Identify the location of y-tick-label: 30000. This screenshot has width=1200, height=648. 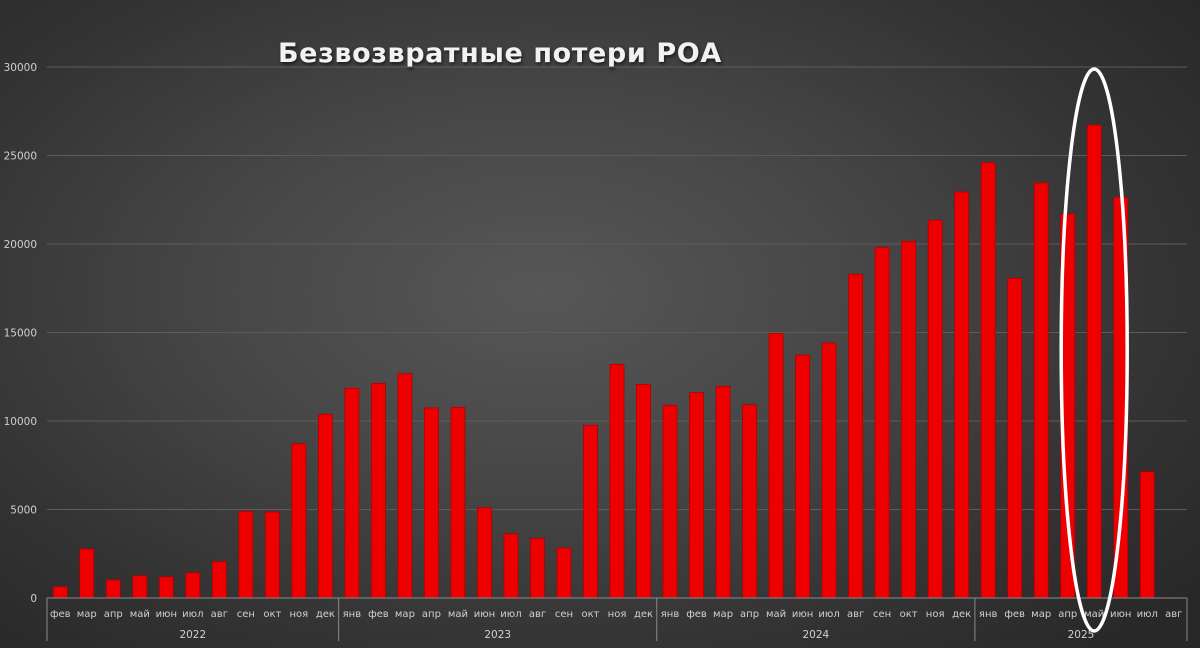
(20, 68).